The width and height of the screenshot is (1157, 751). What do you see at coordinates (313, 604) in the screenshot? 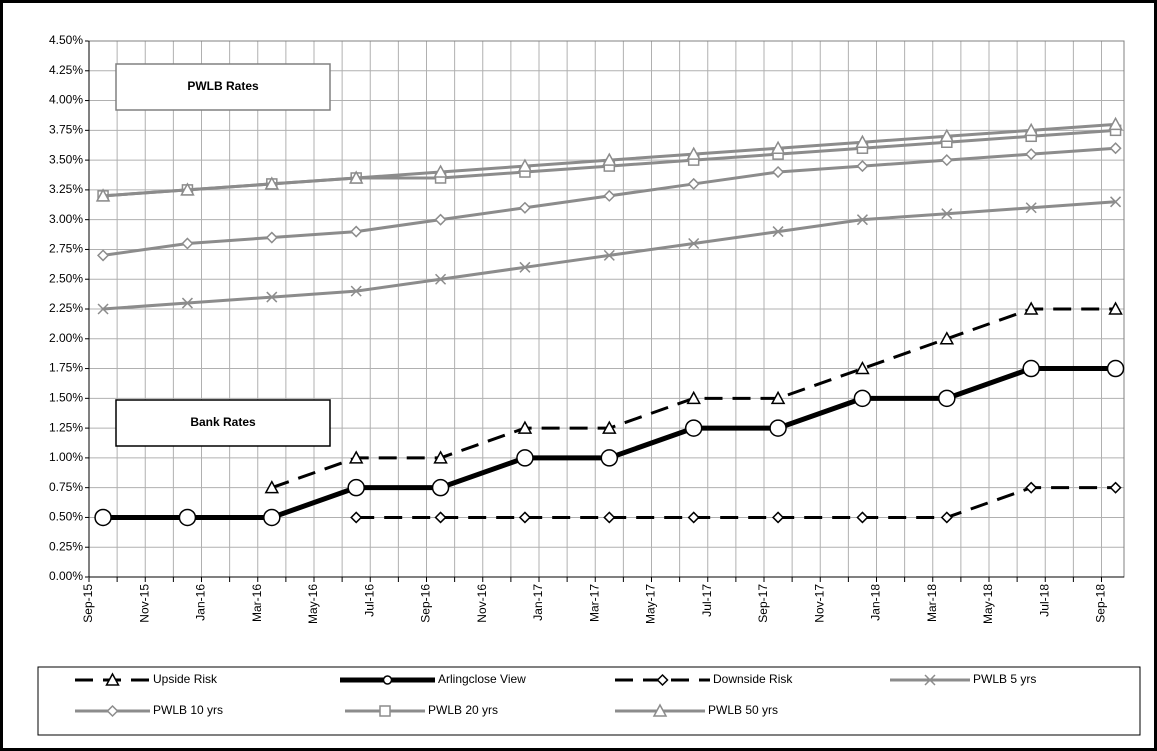
I see `x-tick-label: May-16` at bounding box center [313, 604].